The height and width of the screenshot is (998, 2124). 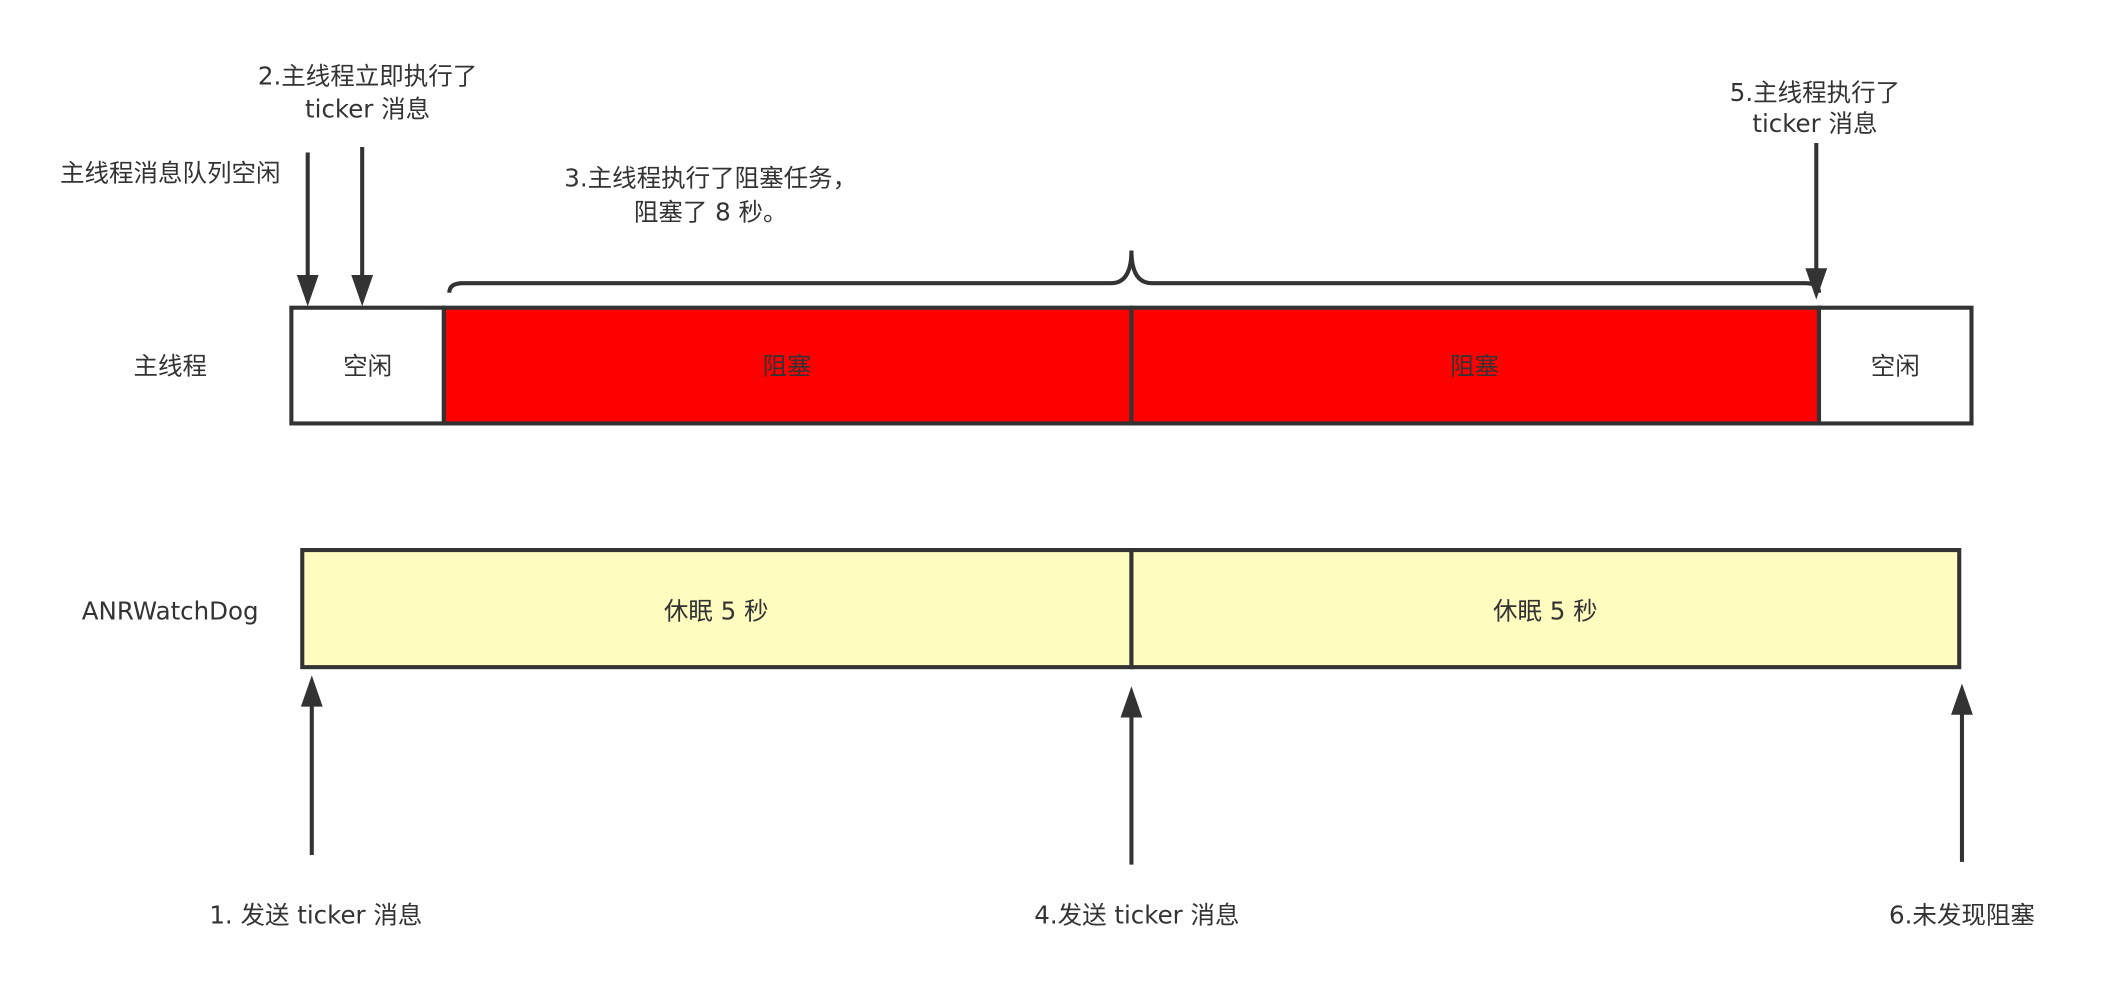 I want to click on row-label: ANRWatchDog, so click(x=170, y=611).